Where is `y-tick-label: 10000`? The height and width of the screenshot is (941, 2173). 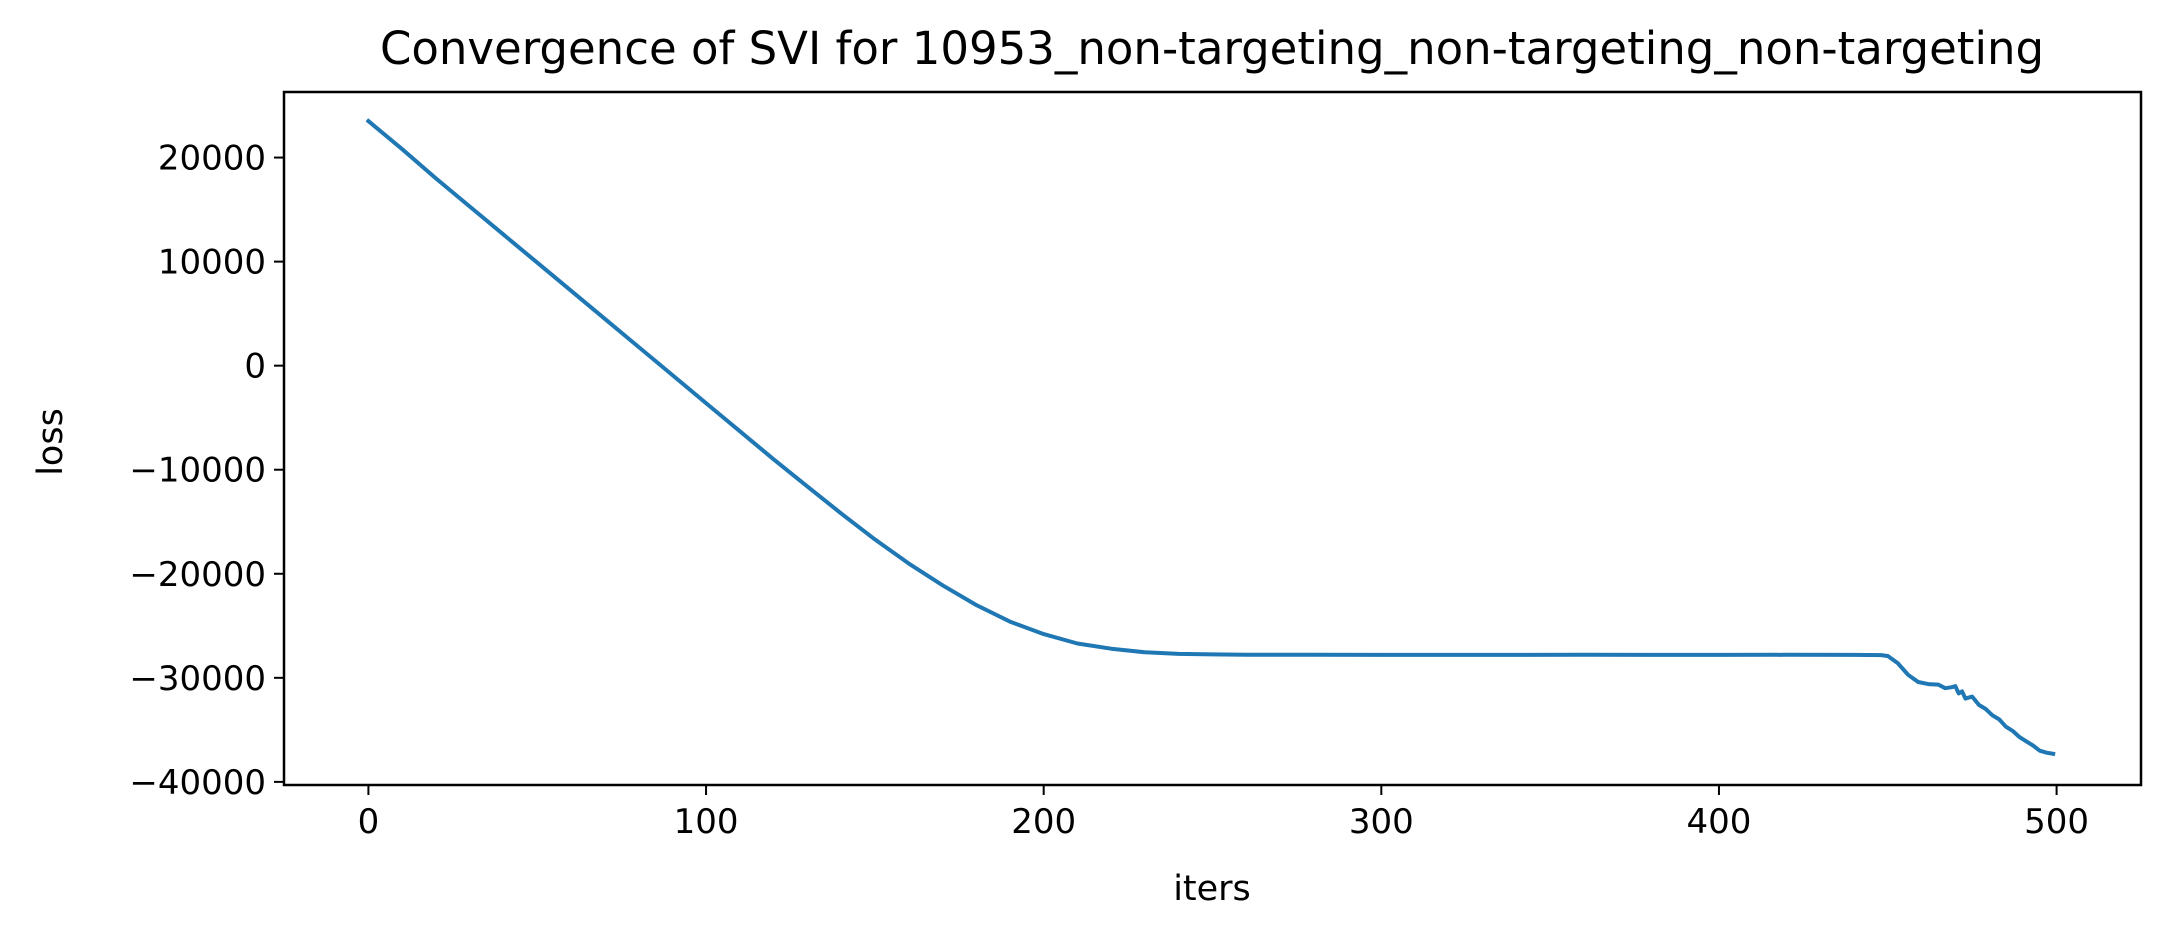 y-tick-label: 10000 is located at coordinates (212, 263).